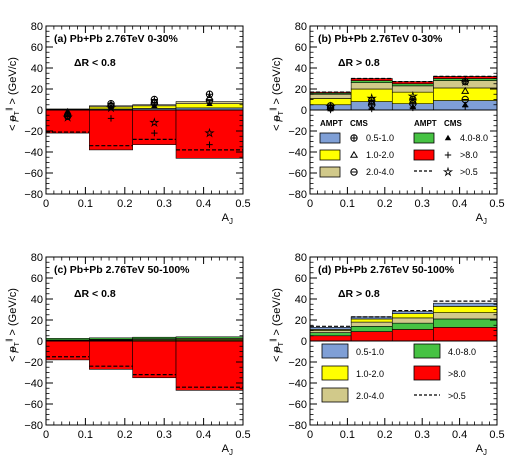  What do you see at coordinates (209, 97) in the screenshot?
I see `marker-1.0-2.0-3` at bounding box center [209, 97].